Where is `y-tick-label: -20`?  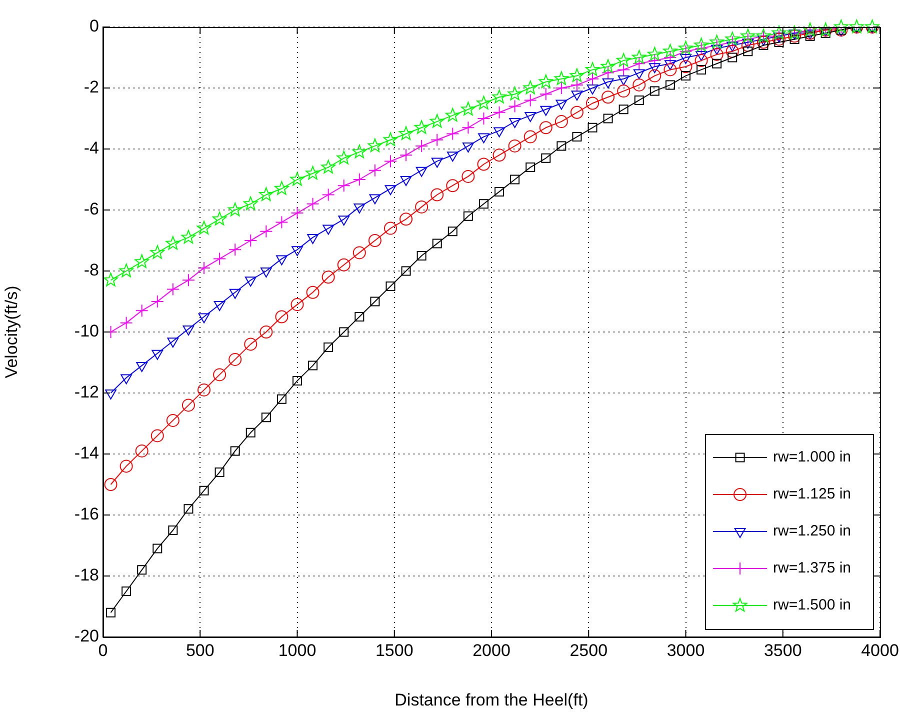 y-tick-label: -20 is located at coordinates (86, 636).